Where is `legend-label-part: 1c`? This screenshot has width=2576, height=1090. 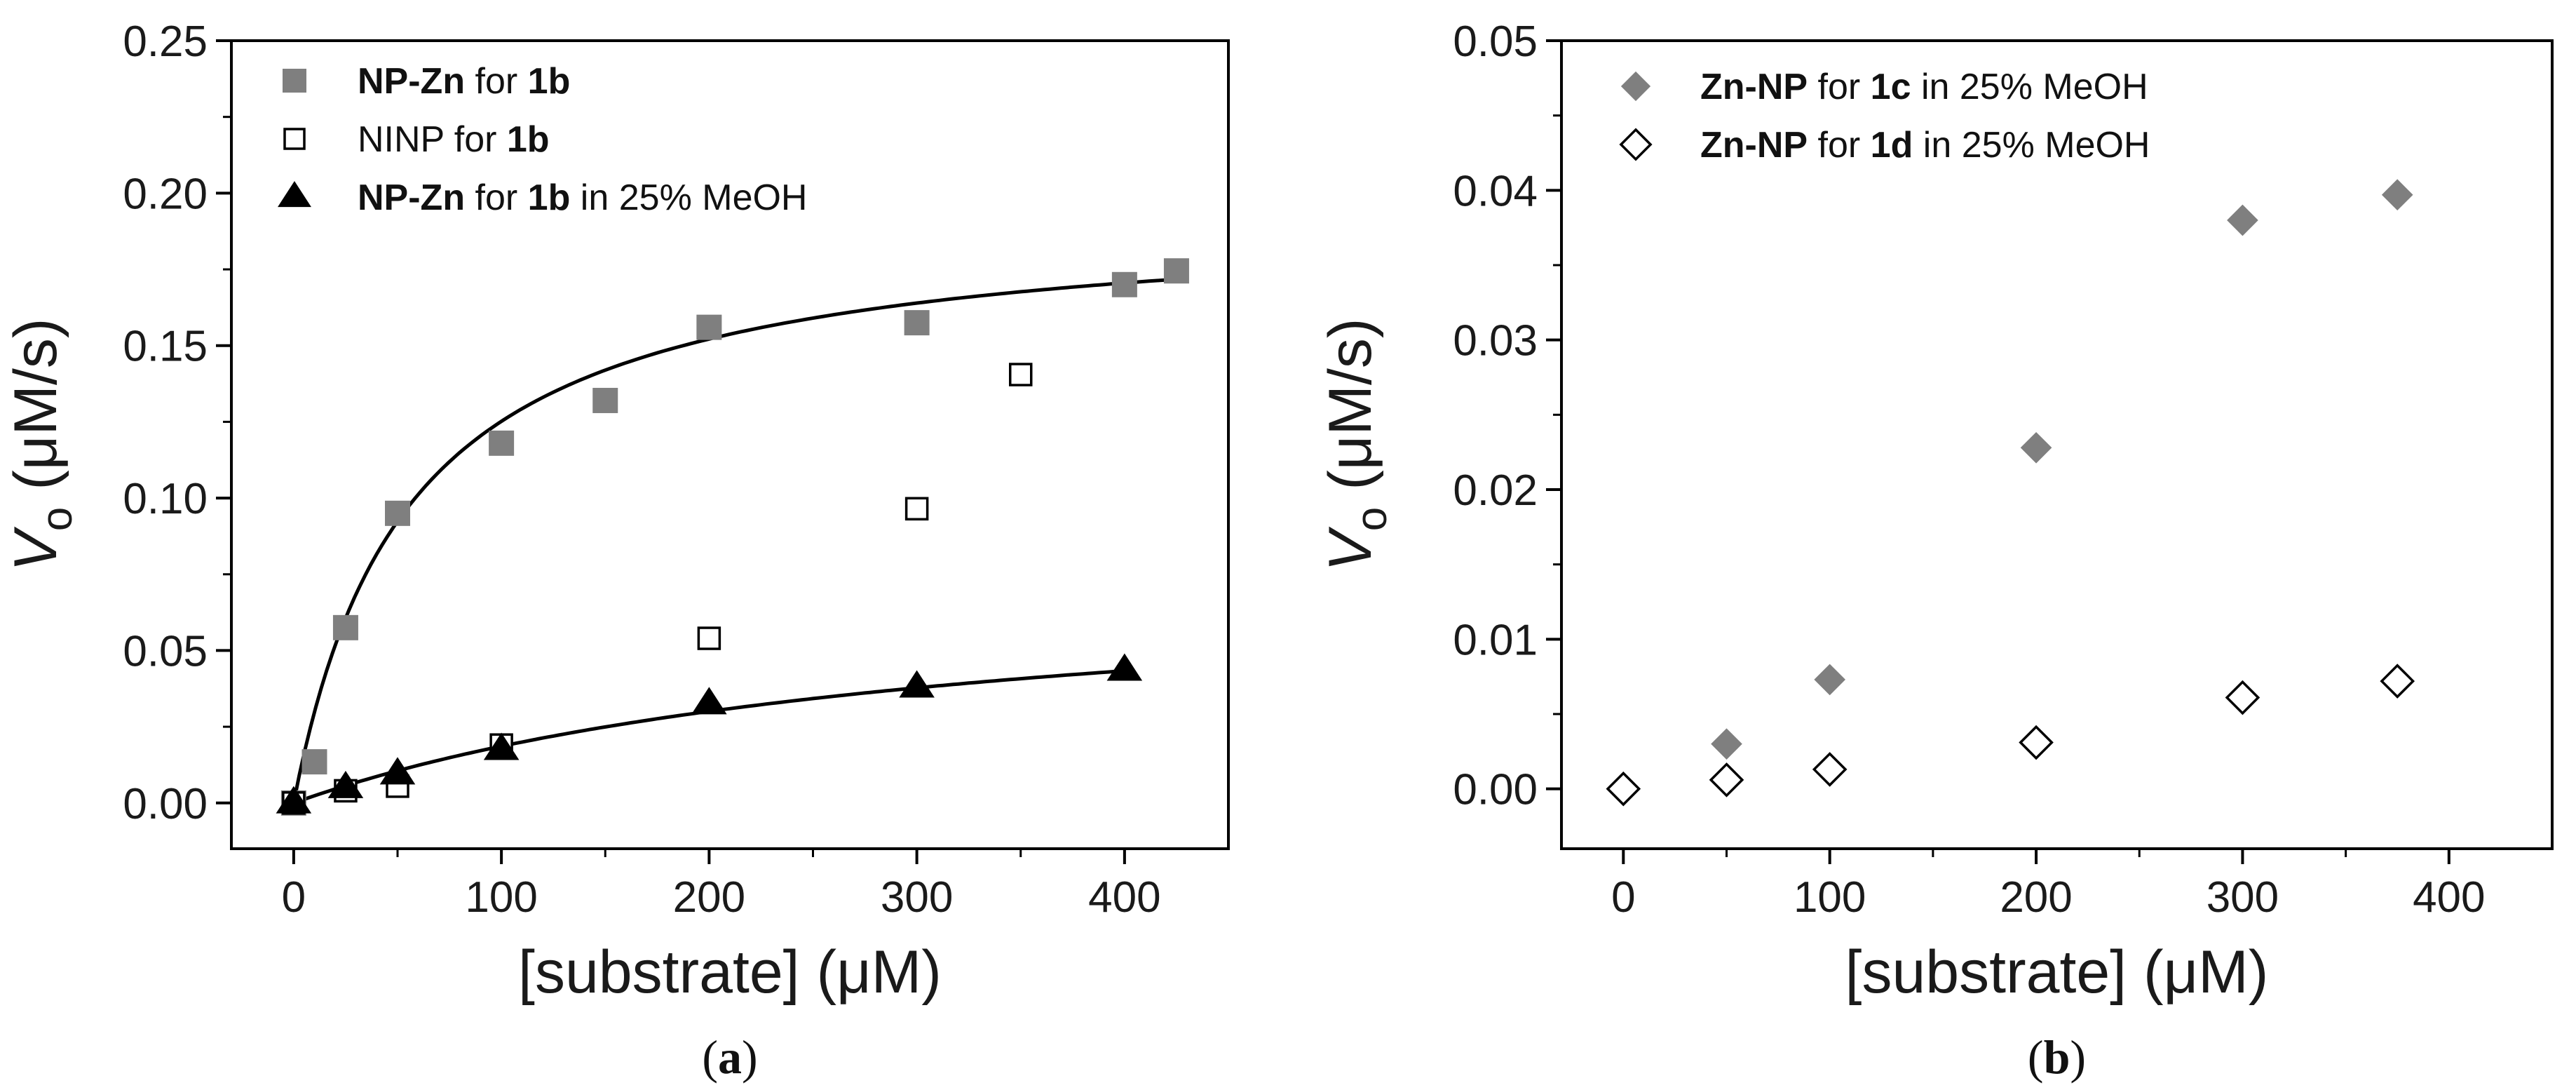
legend-label-part: 1c is located at coordinates (1891, 87).